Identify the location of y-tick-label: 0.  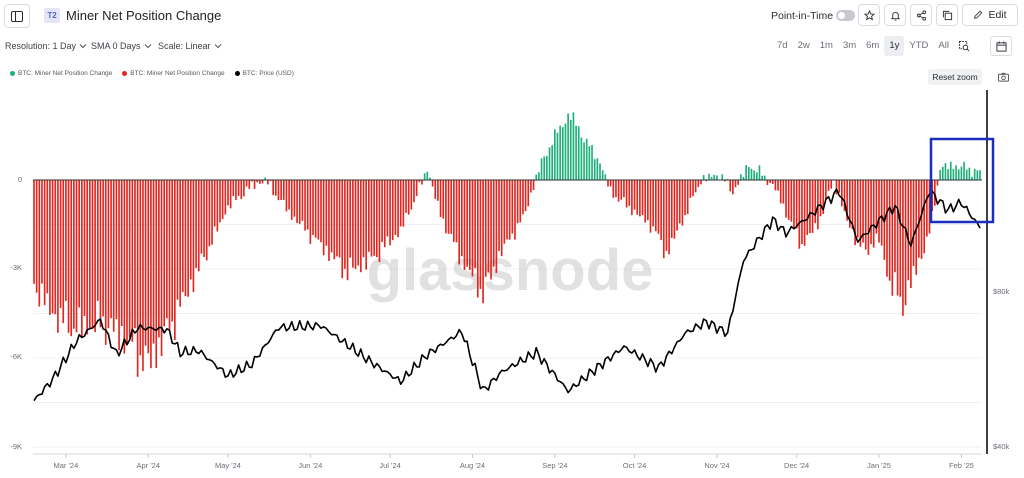
(20, 179).